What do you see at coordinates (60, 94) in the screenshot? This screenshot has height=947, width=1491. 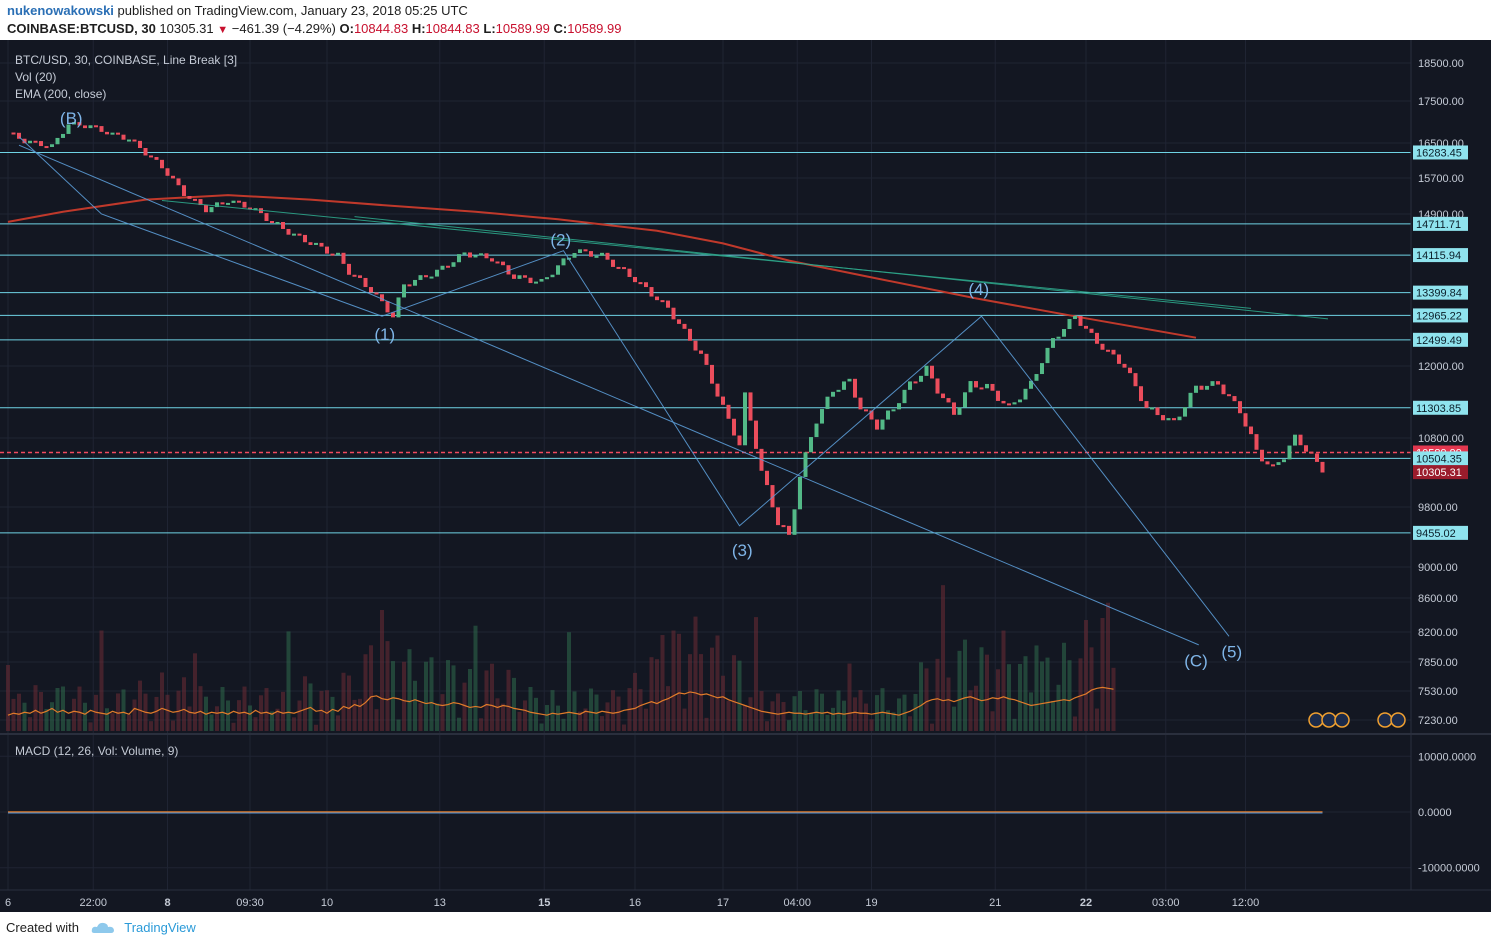 I see `legend-ema: EMA (200, close)` at bounding box center [60, 94].